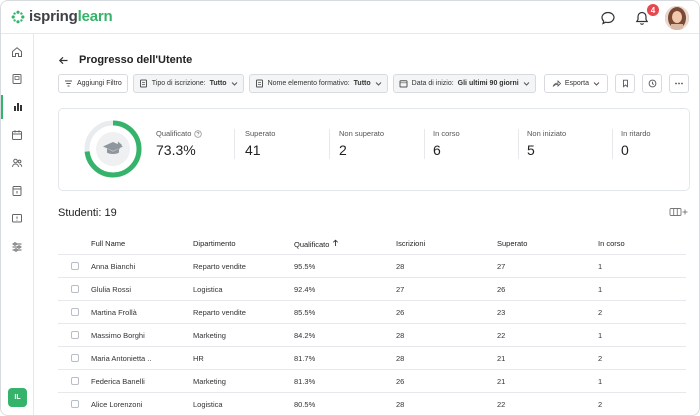  I want to click on stat-label: Non iniziato, so click(547, 133).